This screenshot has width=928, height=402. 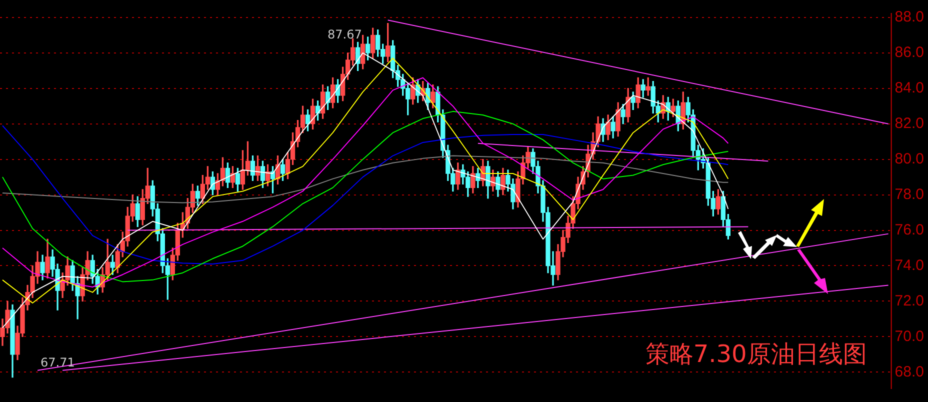 I want to click on y-tick-label: 70.0, so click(x=909, y=336).